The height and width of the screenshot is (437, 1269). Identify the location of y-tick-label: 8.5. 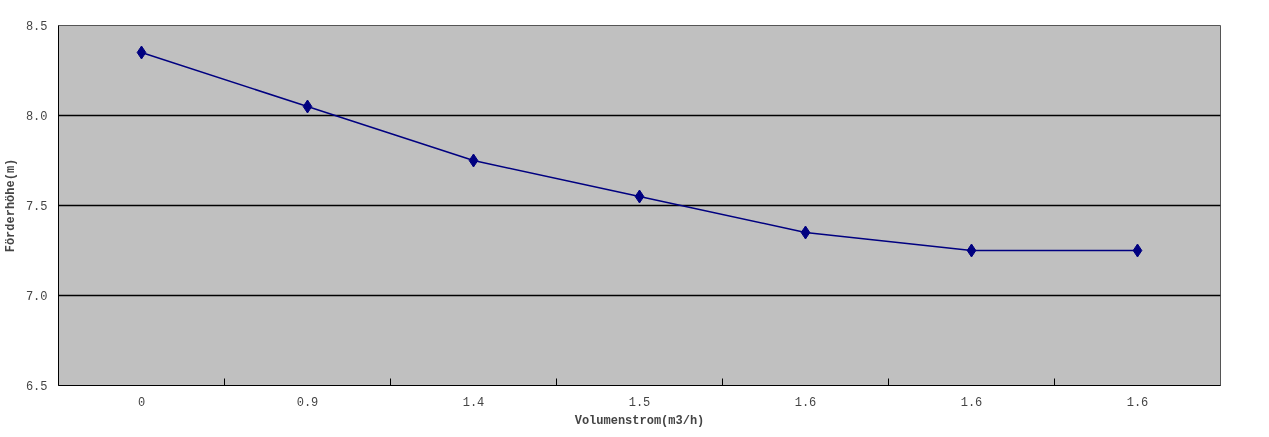
(36, 27).